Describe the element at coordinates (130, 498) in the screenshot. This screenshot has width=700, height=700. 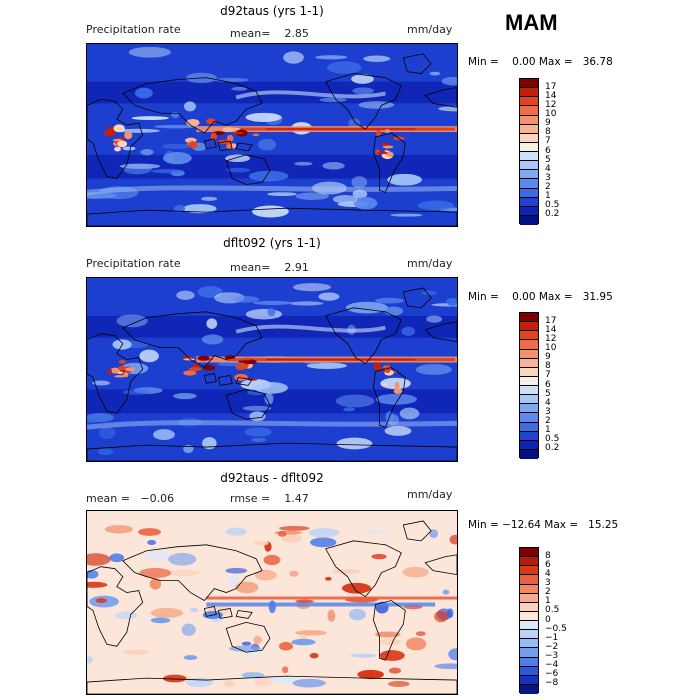
I see `panel-3-mean-label: mean = −0.06` at that location.